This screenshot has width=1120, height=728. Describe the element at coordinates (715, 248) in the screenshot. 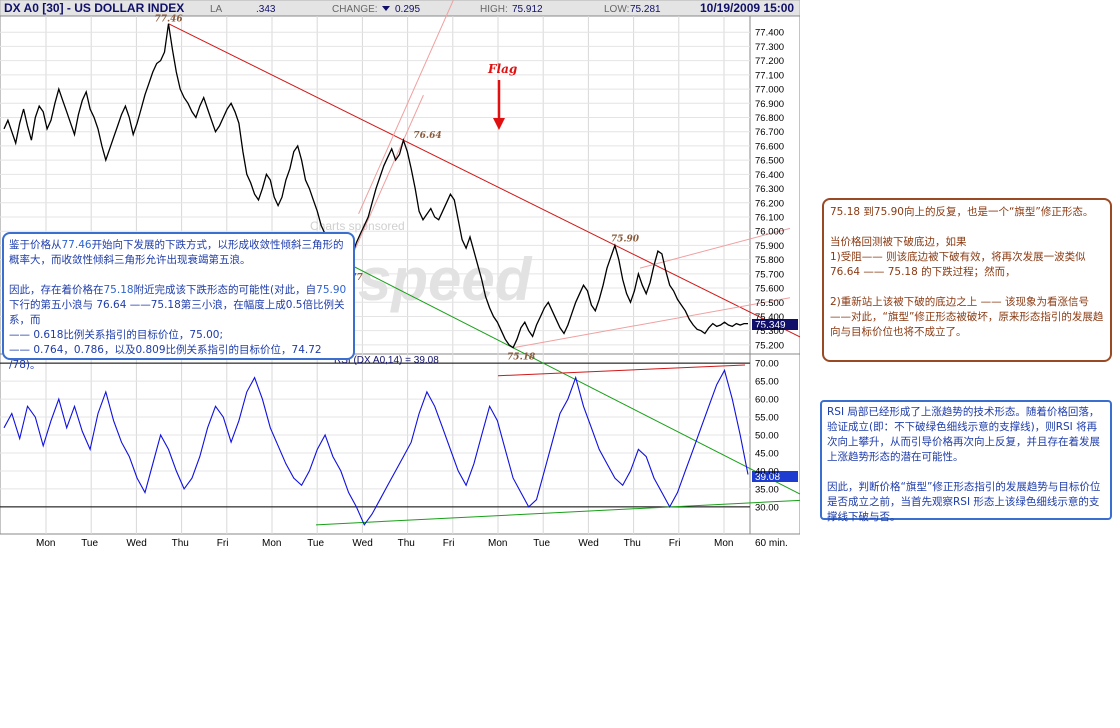

I see `flag2-channel-upper` at that location.